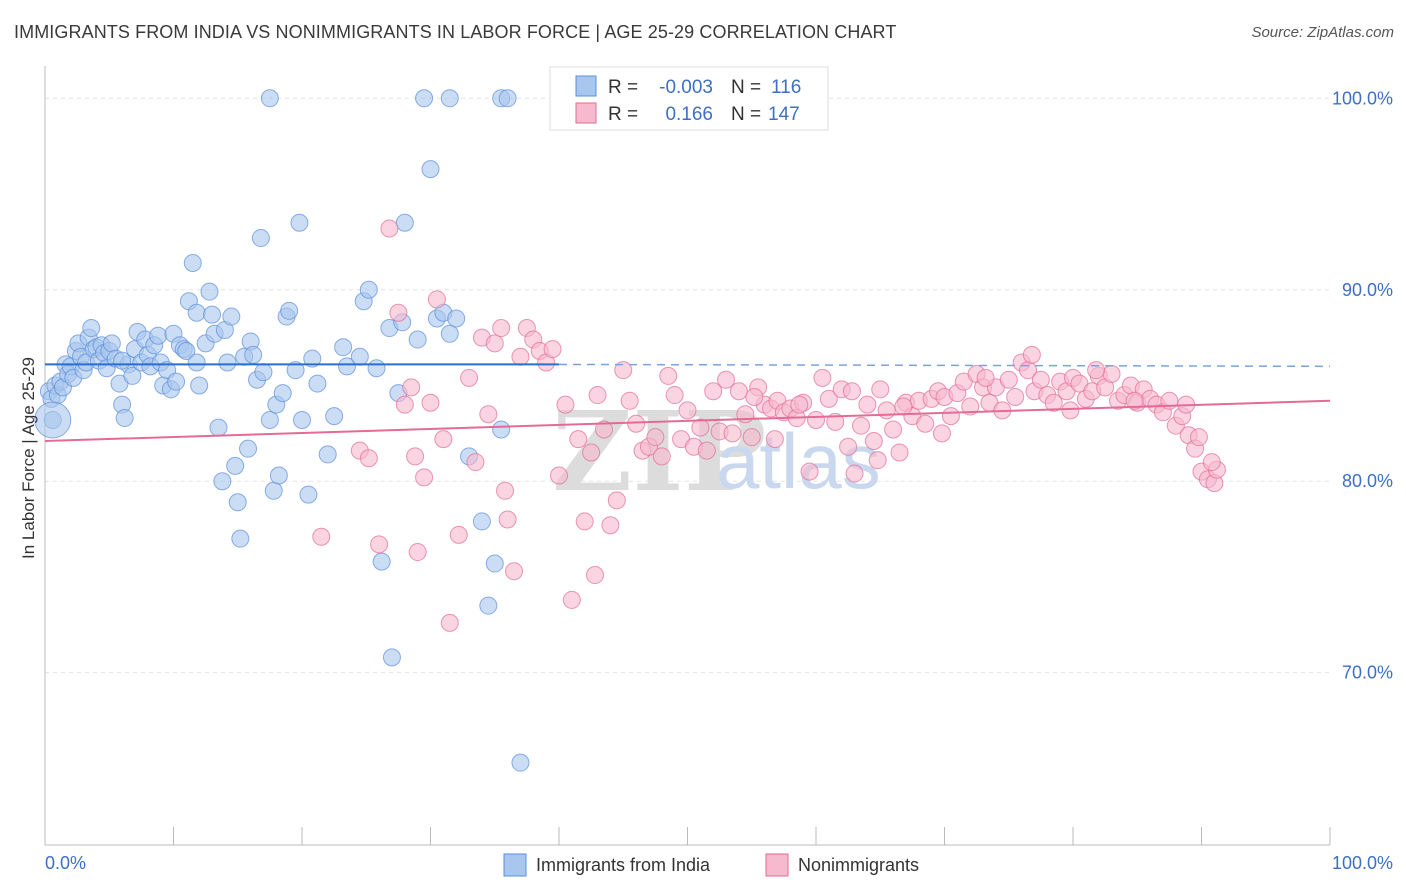 The image size is (1406, 892). Describe the element at coordinates (784, 114) in the screenshot. I see `stats-n-value-2: 147` at that location.